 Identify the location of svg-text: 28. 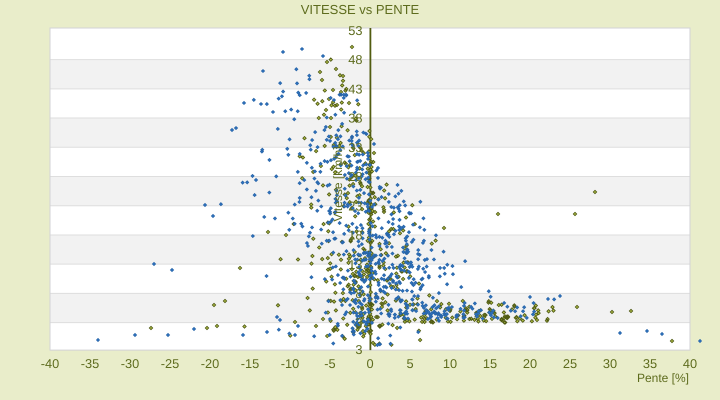
(355, 176).